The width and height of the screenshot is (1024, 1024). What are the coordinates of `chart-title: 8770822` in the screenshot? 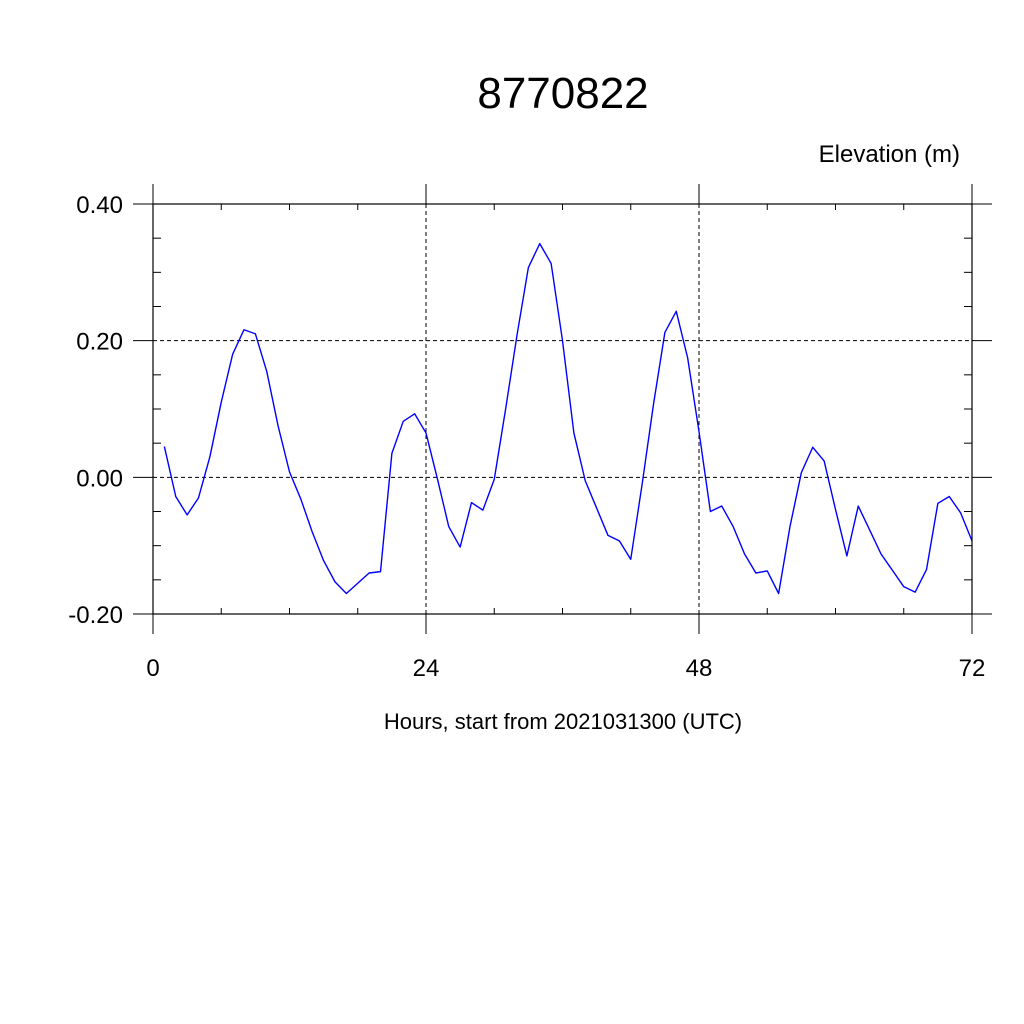 It's located at (562, 93).